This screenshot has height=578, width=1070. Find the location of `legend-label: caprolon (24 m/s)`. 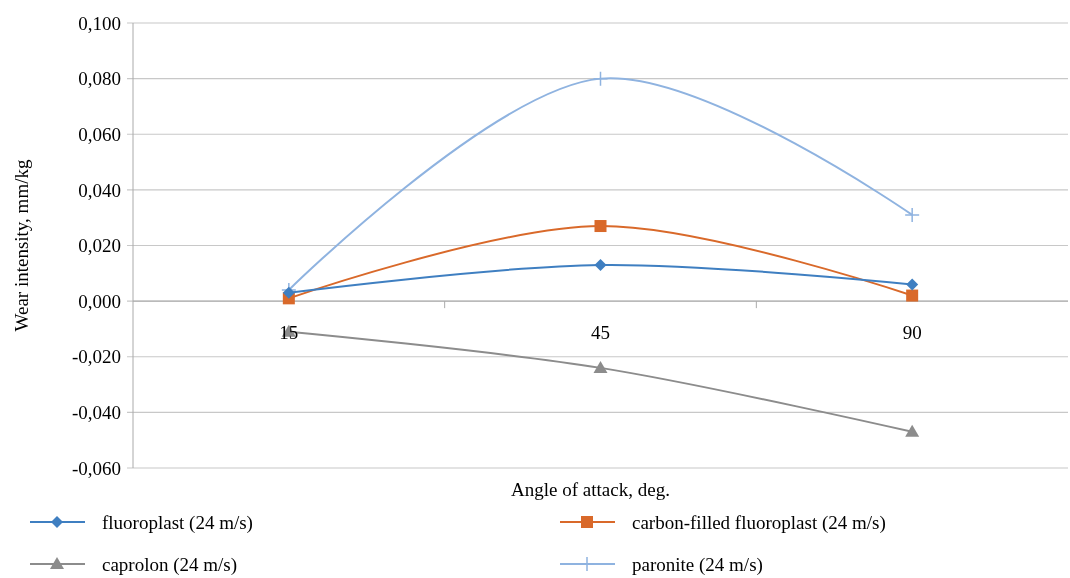

legend-label: caprolon (24 m/s) is located at coordinates (170, 564).